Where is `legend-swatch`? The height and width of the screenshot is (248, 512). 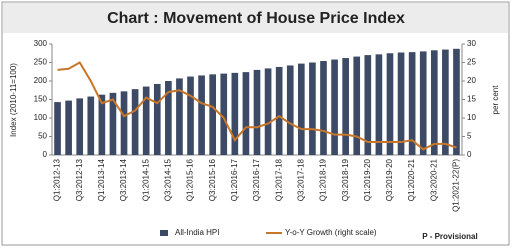 legend-swatch is located at coordinates (164, 233).